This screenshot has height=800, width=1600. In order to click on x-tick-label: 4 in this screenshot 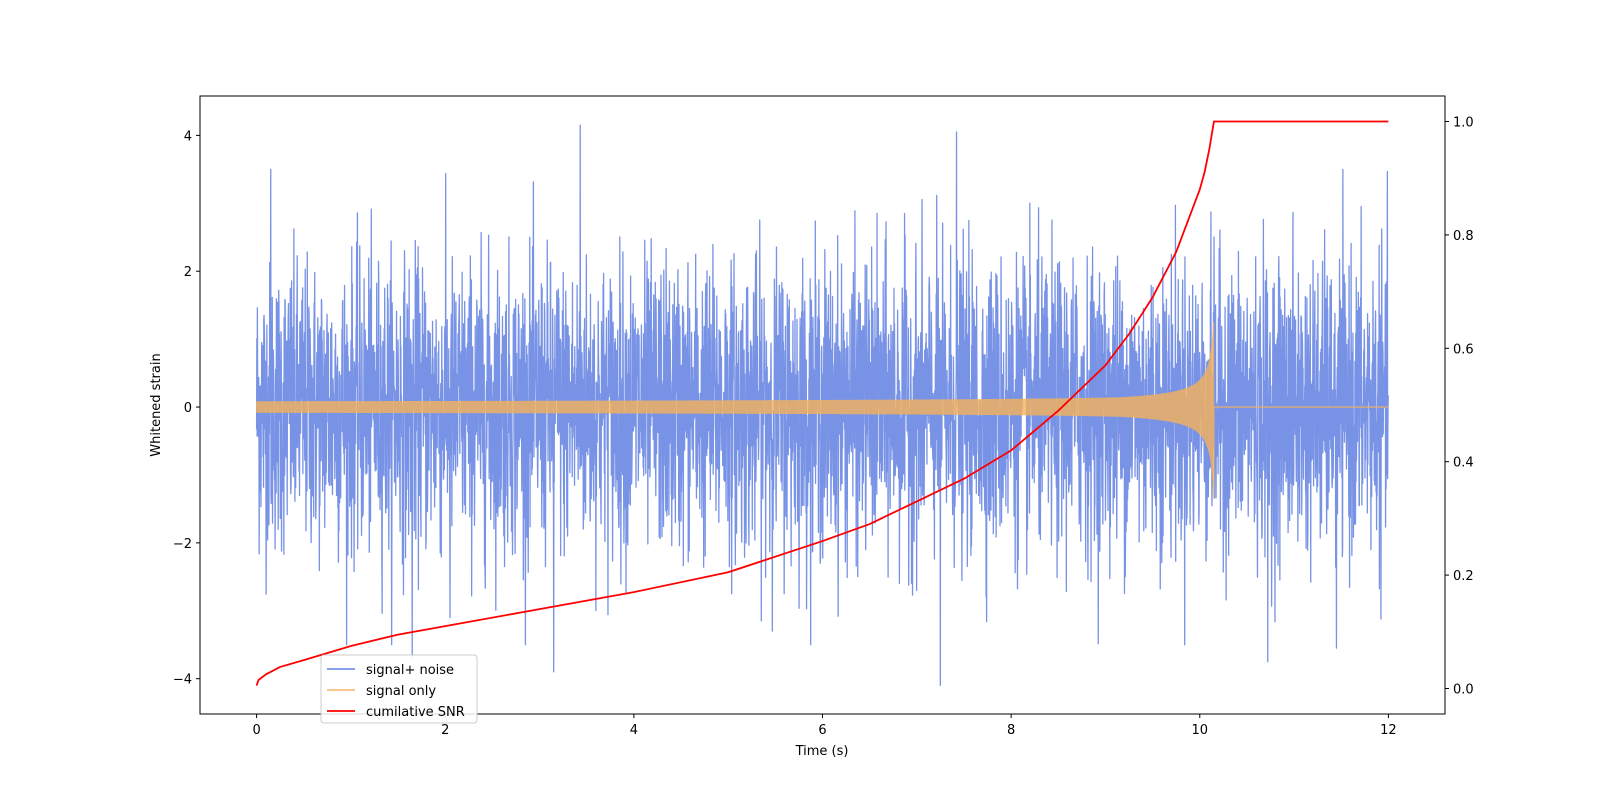, I will do `click(634, 730)`.